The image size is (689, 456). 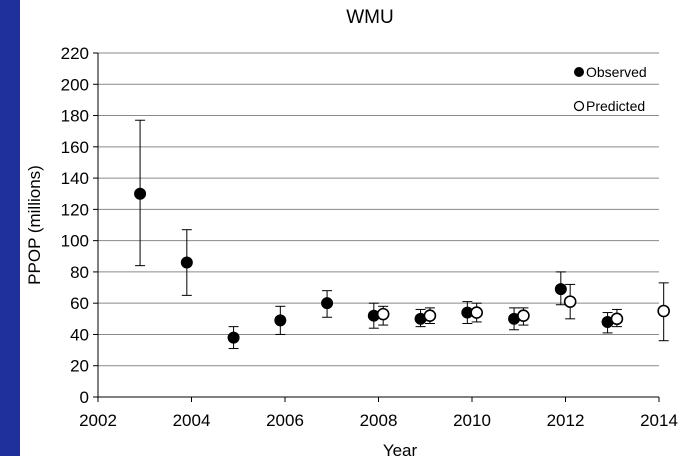 I want to click on y-axis-label: PPOP (millions), so click(x=34, y=225).